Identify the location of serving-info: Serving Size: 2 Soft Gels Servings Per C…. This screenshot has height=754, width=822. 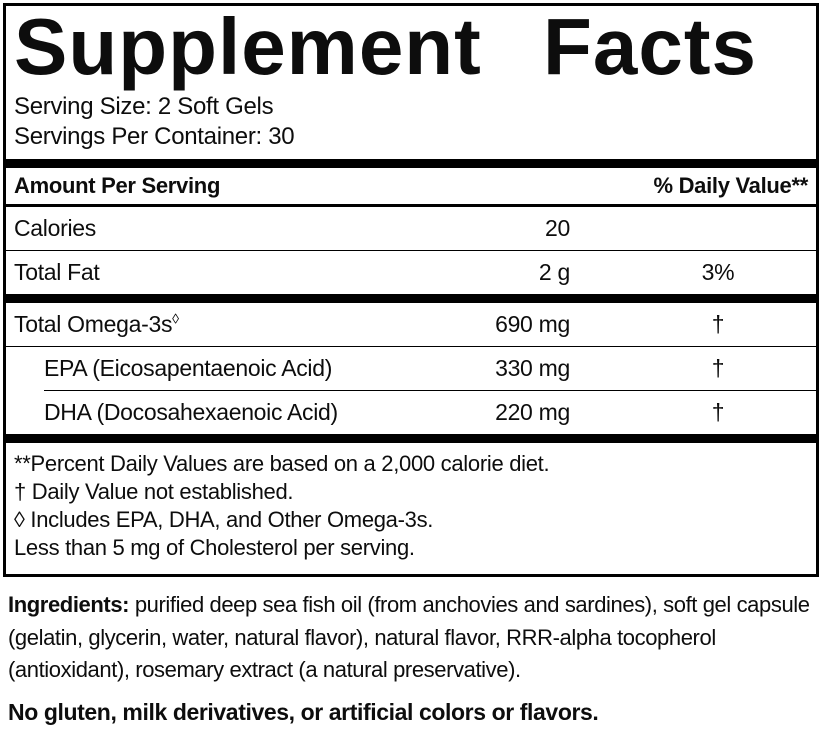
(411, 119).